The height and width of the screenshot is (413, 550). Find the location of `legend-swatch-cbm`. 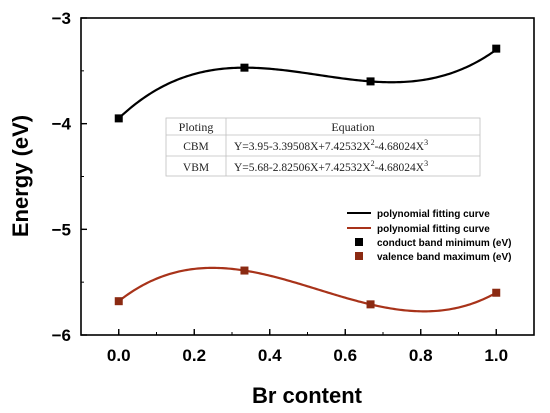

legend-swatch-cbm is located at coordinates (359, 242).